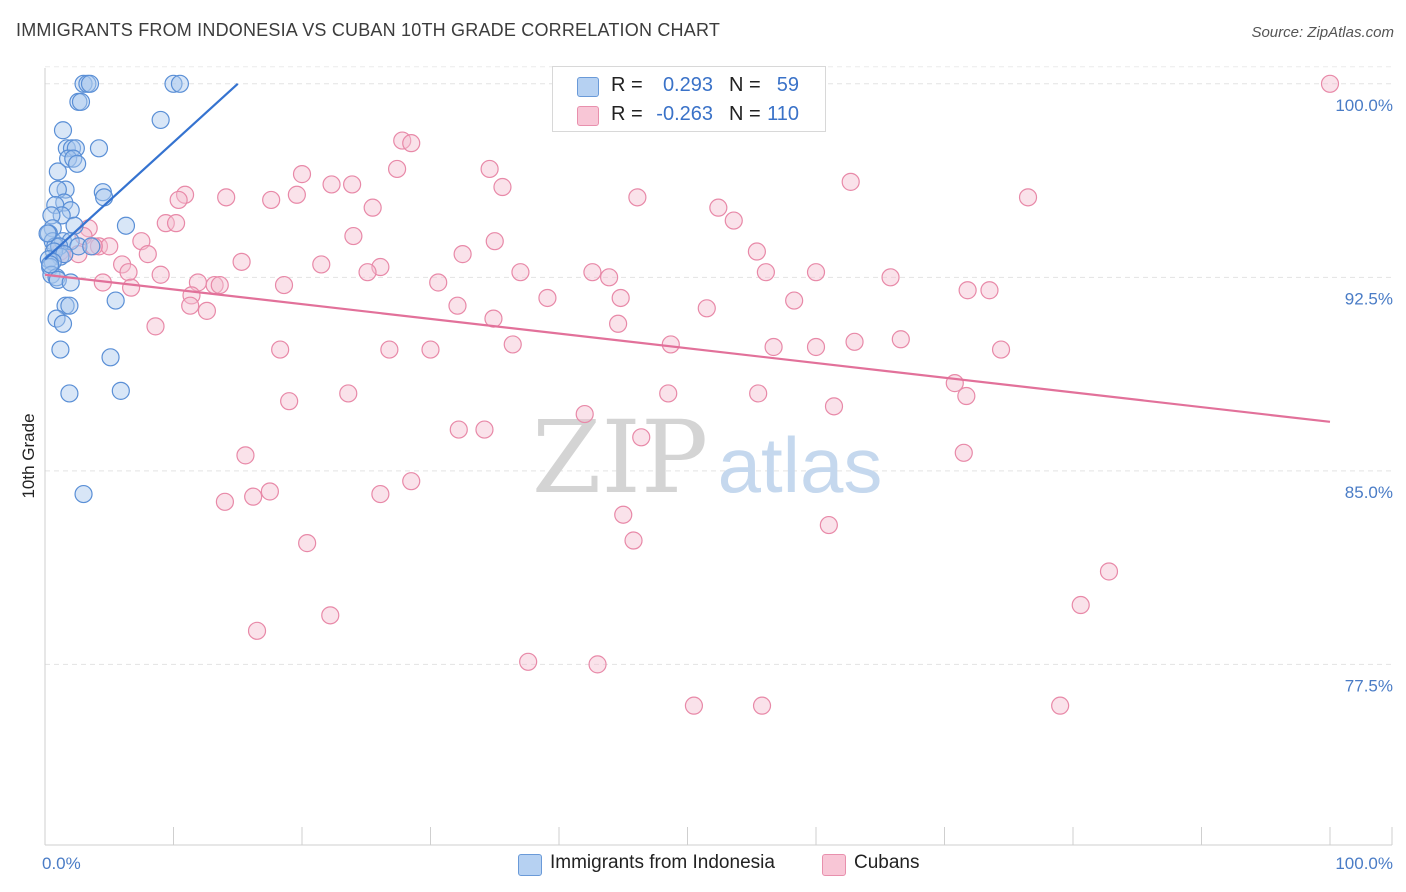 The height and width of the screenshot is (892, 1406). I want to click on legend-r-label: R =, so click(627, 85).